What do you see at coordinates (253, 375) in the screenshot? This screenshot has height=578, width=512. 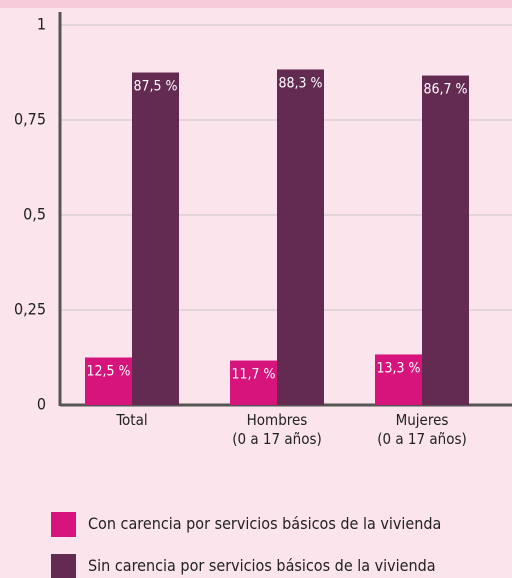 I see `value-label: 11,7 %` at bounding box center [253, 375].